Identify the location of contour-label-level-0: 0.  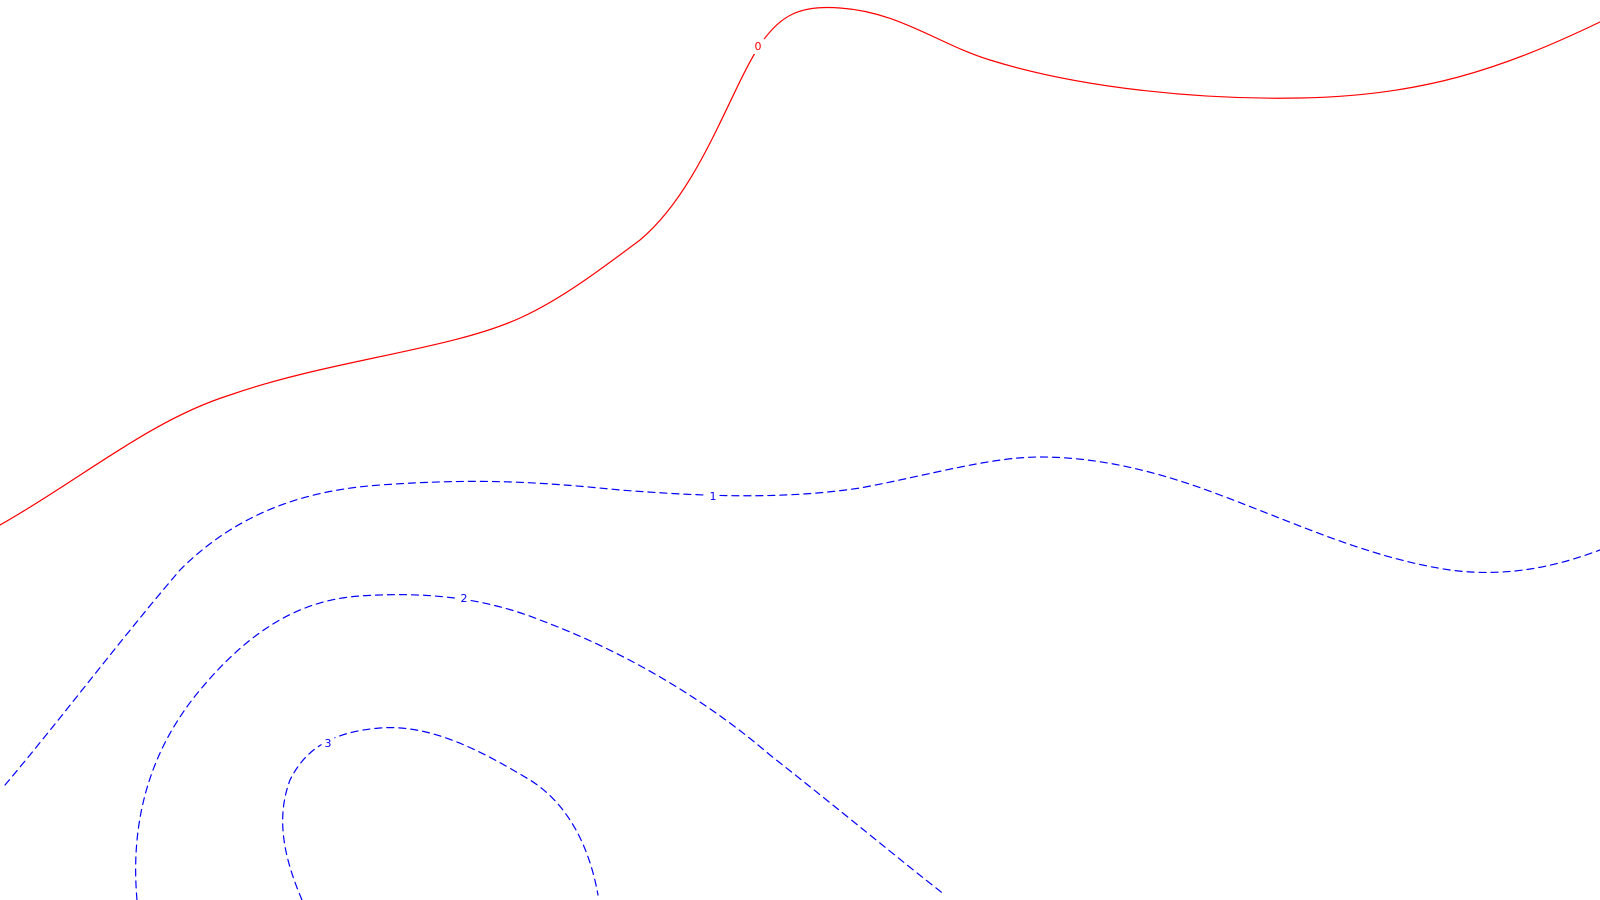
(758, 46).